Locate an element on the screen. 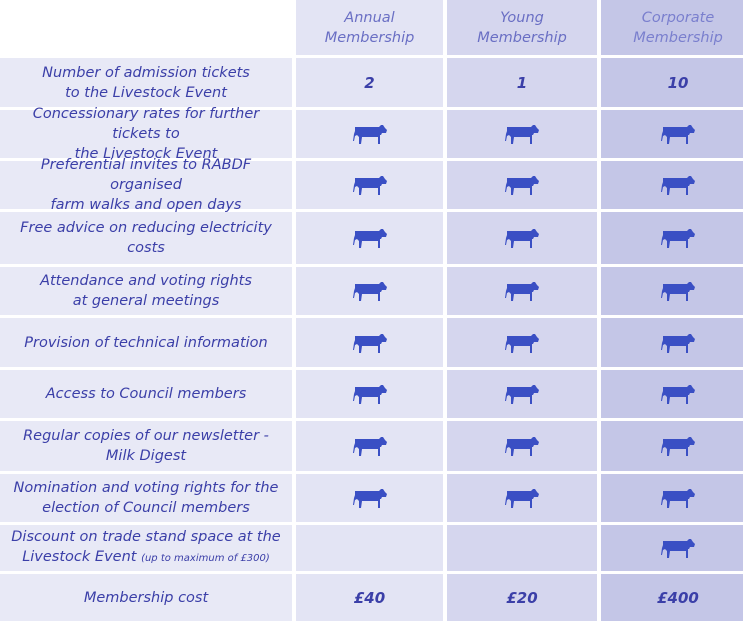  row-label-line1: Membership cost is located at coordinates (146, 597).